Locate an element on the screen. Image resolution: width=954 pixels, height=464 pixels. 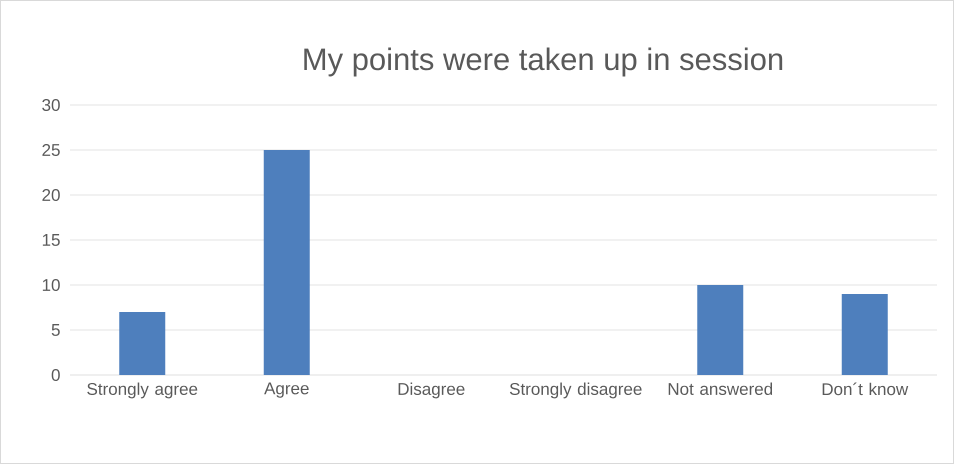
y-tick-label: 25 is located at coordinates (51, 150).